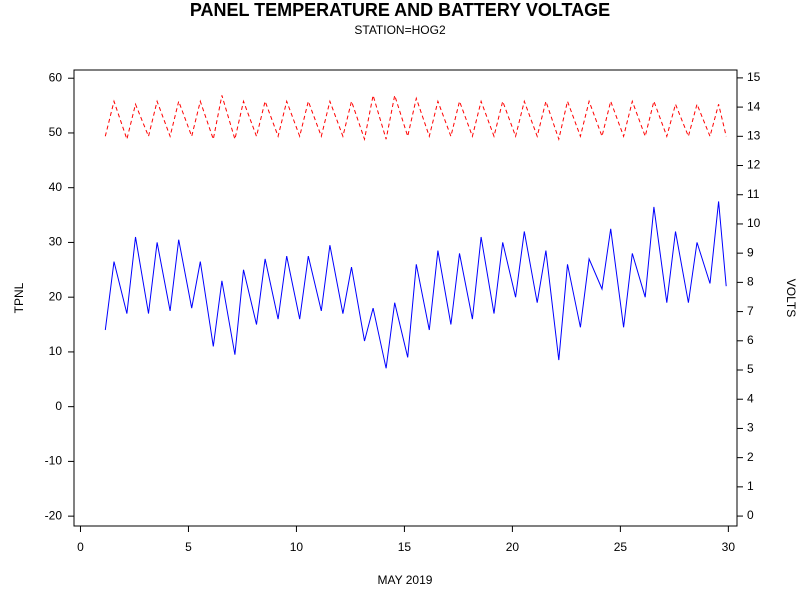 The height and width of the screenshot is (600, 800). I want to click on y-tick-label: 50, so click(56, 132).